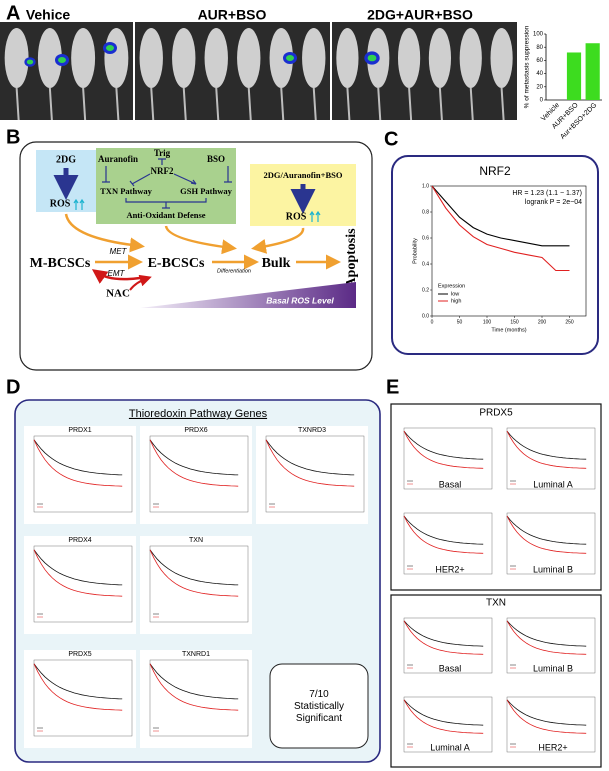 This screenshot has width=609, height=771. What do you see at coordinates (195, 430) in the screenshot?
I see `plot-title: PRDX6` at bounding box center [195, 430].